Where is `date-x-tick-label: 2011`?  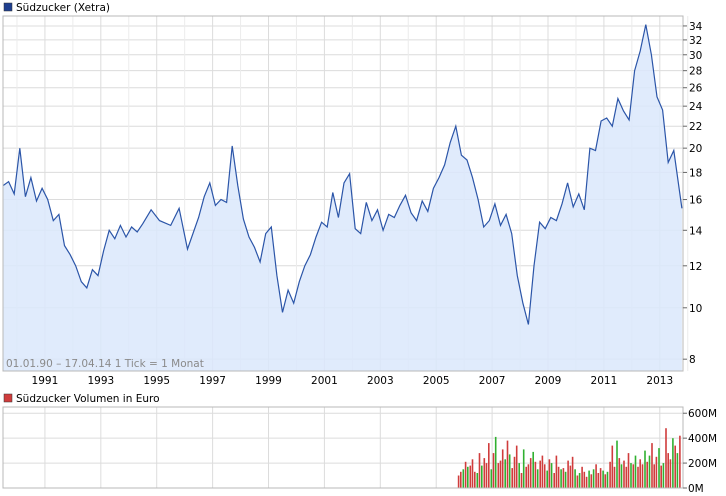
date-x-tick-label: 2011 is located at coordinates (604, 381).